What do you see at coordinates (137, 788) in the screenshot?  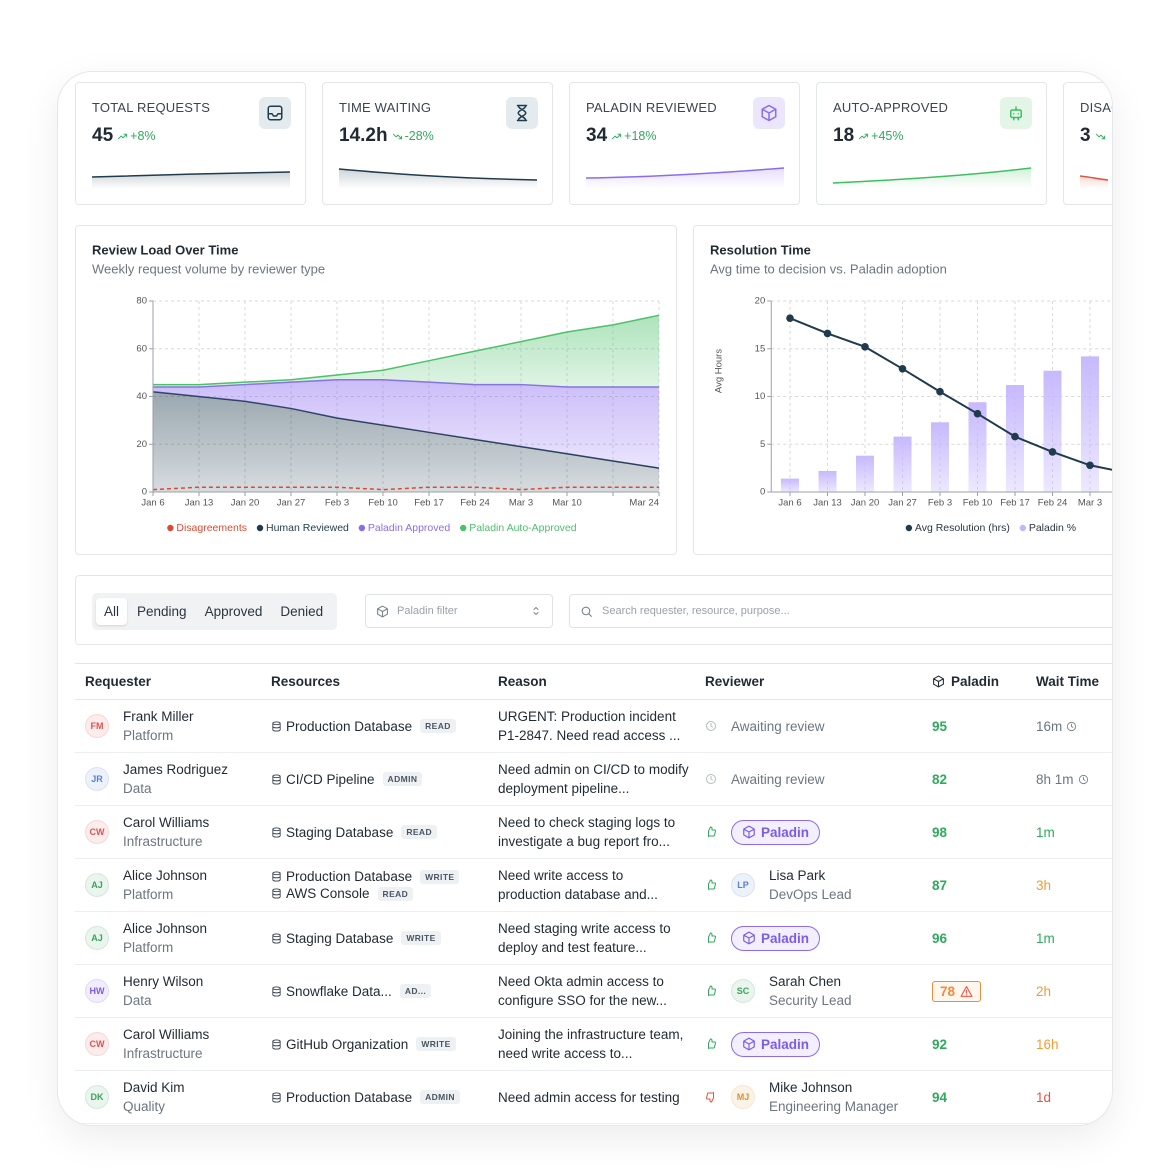 I see `requester-team: Data` at bounding box center [137, 788].